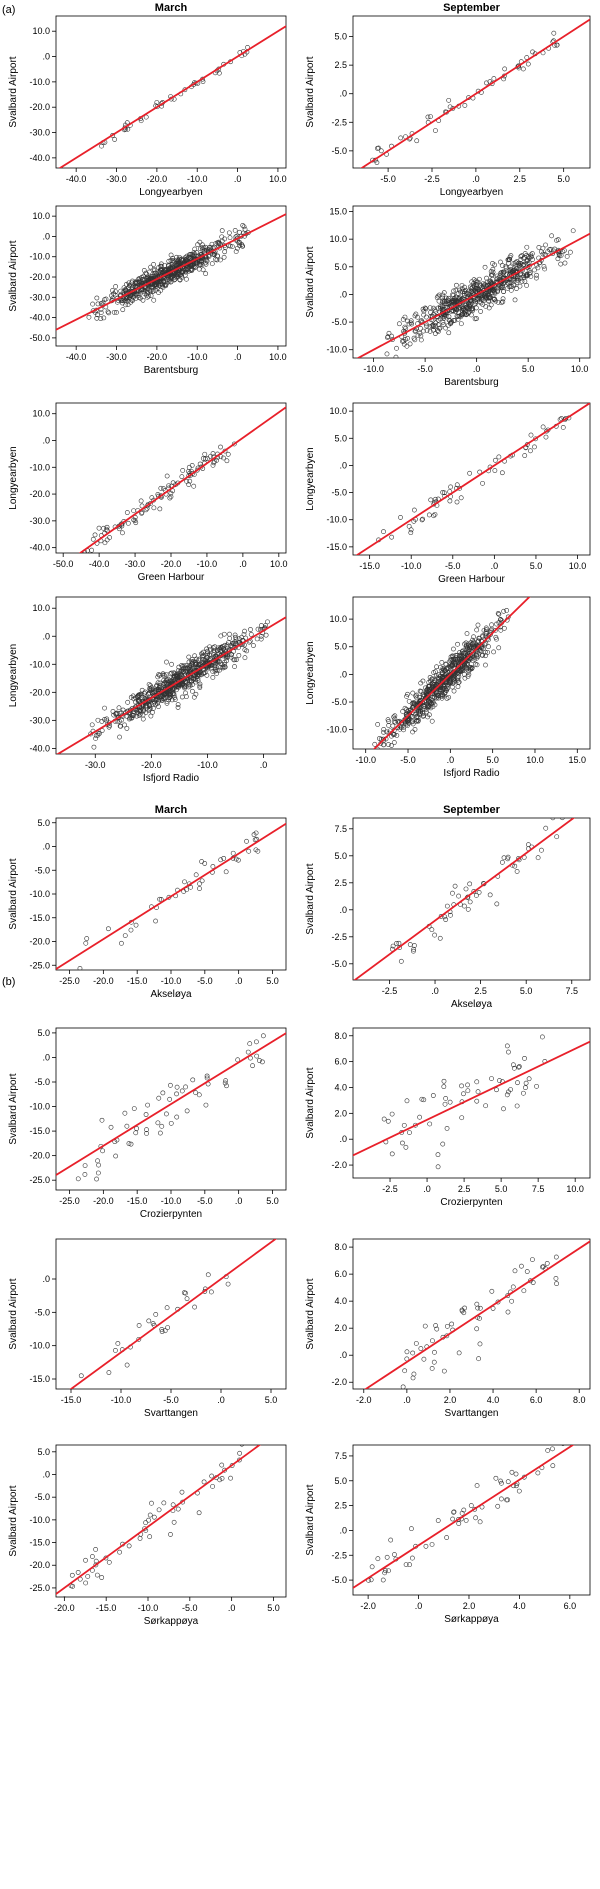 This screenshot has width=600, height=1889. What do you see at coordinates (435, 991) in the screenshot?
I see `x-tick-label: .0` at bounding box center [435, 991].